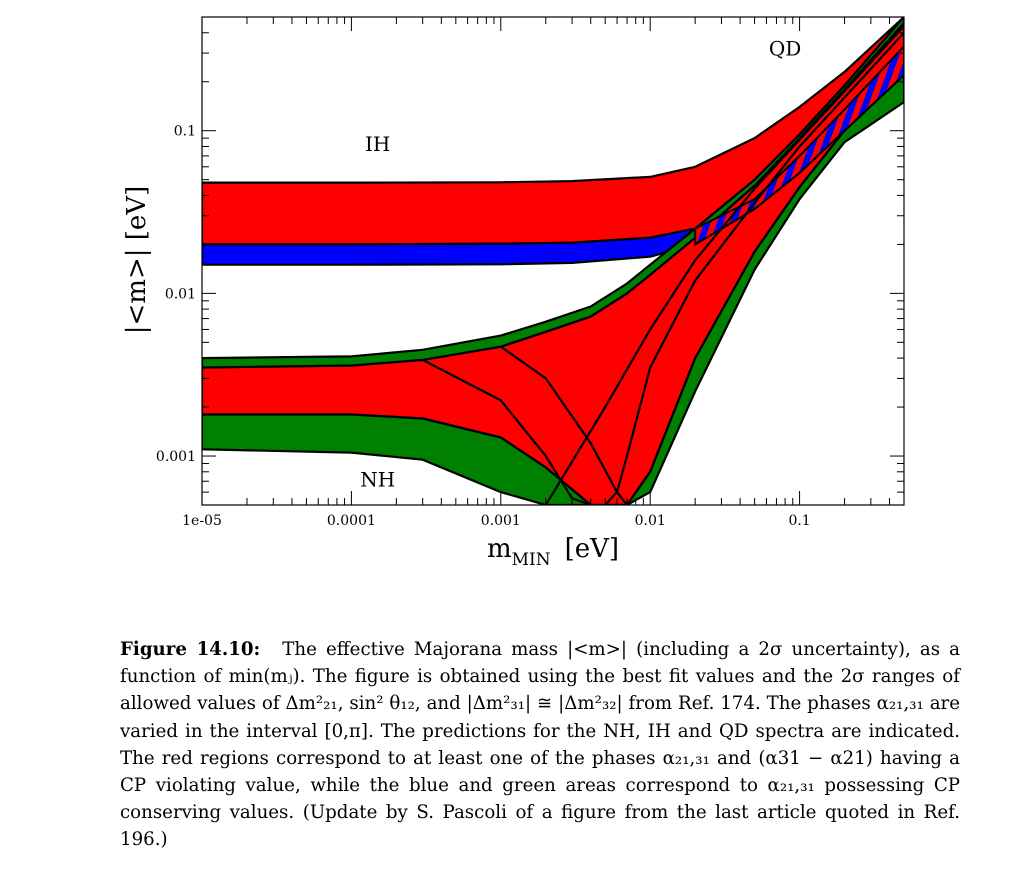  Describe the element at coordinates (137, 260) in the screenshot. I see `y-axis-label: |<m>| [eV]` at that location.